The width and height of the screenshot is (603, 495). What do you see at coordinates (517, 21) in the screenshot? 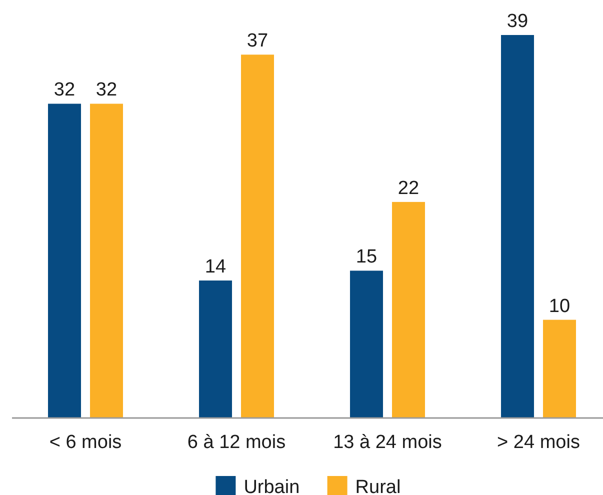
I see `data-label: 39` at bounding box center [517, 21].